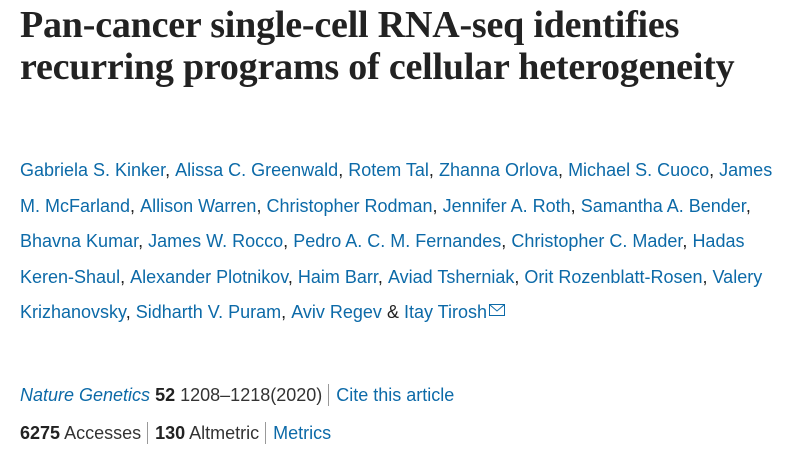 This screenshot has height=463, width=801. Describe the element at coordinates (208, 312) in the screenshot. I see `author-name: Sidharth V. Puram` at that location.